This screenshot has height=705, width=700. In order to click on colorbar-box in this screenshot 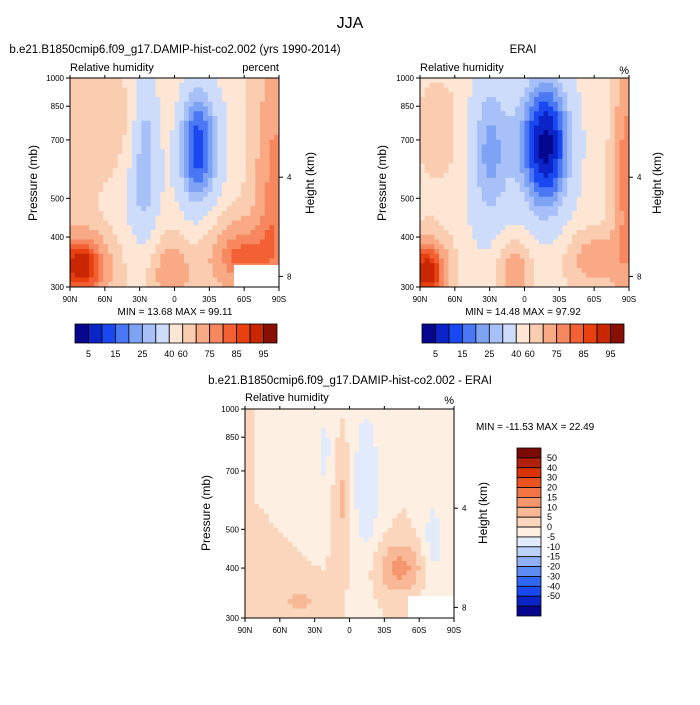, I will do `click(603, 333)`.